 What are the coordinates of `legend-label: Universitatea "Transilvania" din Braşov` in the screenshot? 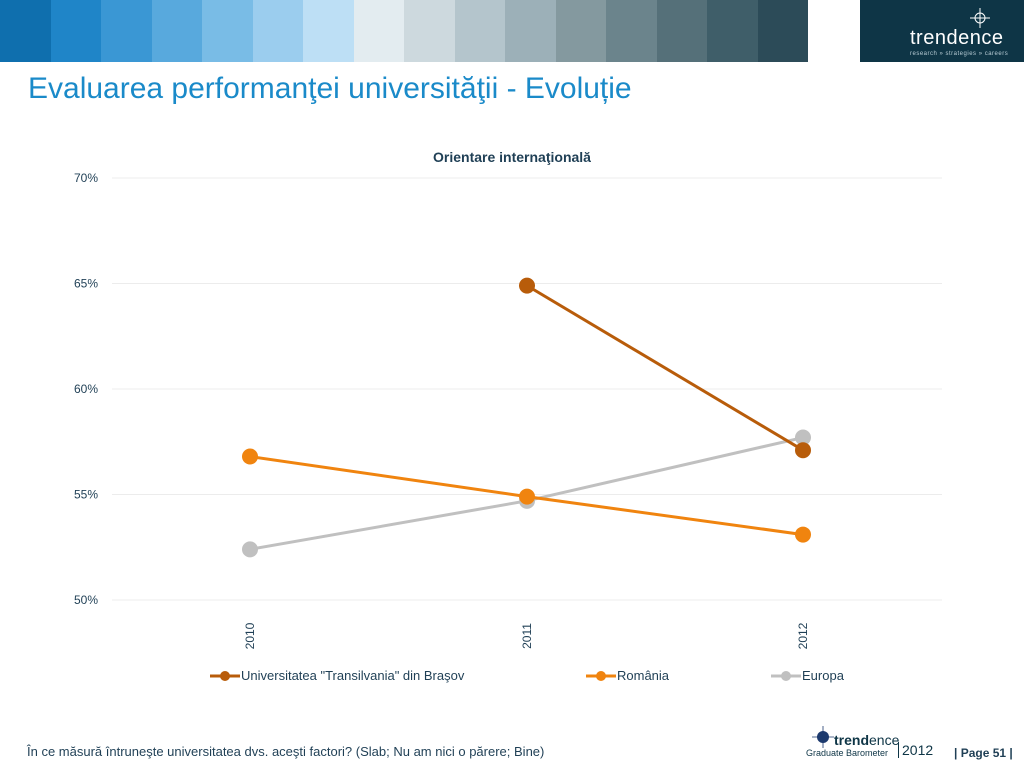 It's located at (353, 675).